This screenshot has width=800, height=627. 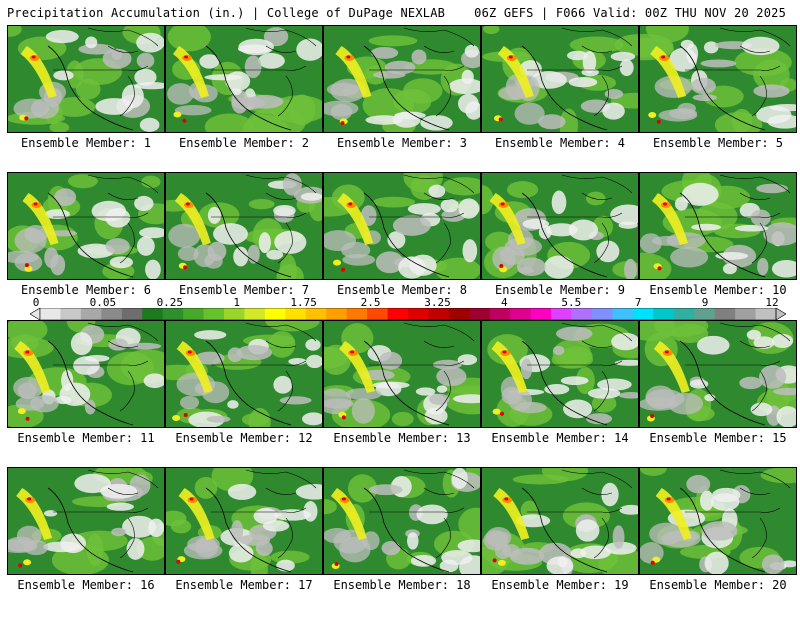 I want to click on ensemble-panel: Ensemble Member: 12, so click(x=244, y=400).